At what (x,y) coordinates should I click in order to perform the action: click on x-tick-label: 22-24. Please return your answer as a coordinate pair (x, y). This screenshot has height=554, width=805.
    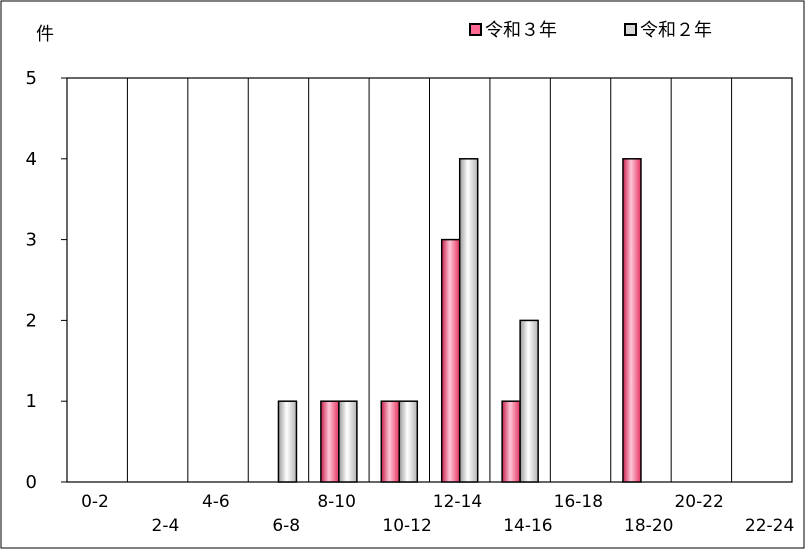
    Looking at the image, I should click on (769, 526).